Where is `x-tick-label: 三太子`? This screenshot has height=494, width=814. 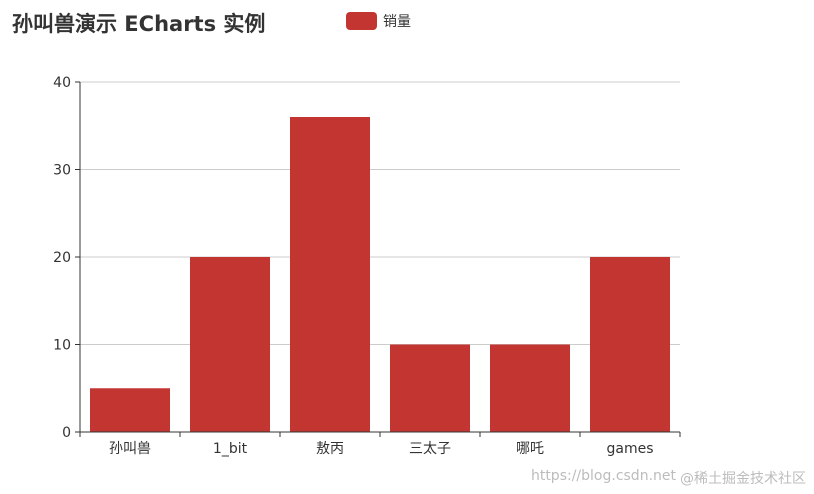
x-tick-label: 三太子 is located at coordinates (430, 449).